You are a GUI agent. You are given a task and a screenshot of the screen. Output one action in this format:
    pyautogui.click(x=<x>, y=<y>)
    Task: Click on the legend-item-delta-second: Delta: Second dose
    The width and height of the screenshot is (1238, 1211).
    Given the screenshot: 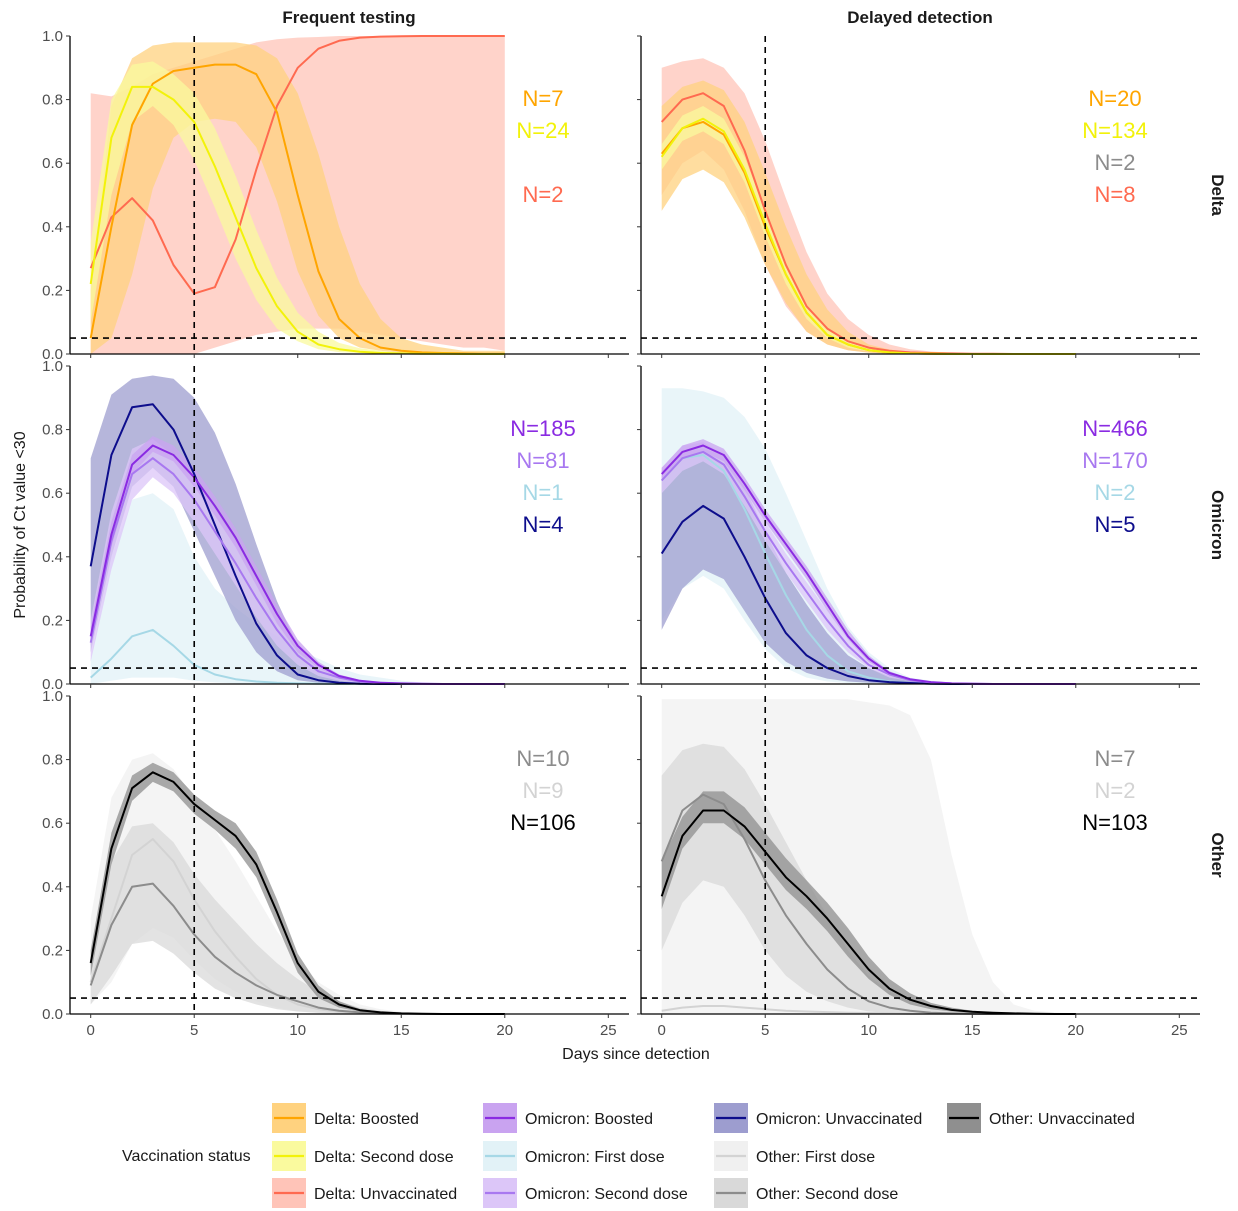 What is the action you would take?
    pyautogui.click(x=363, y=1156)
    